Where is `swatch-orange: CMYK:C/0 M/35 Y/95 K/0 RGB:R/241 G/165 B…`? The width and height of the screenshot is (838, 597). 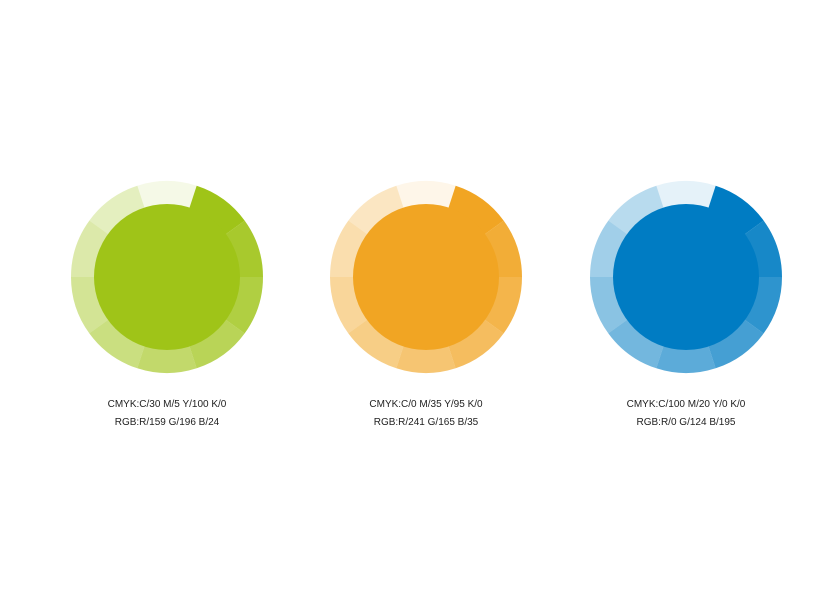 swatch-orange: CMYK:C/0 M/35 Y/95 K/0 RGB:R/241 G/165 B… is located at coordinates (426, 309).